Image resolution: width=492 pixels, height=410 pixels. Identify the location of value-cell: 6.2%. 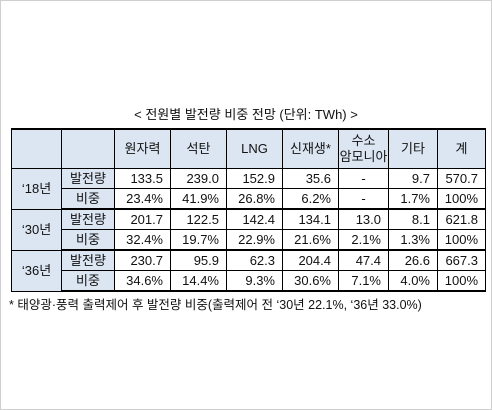
(310, 199).